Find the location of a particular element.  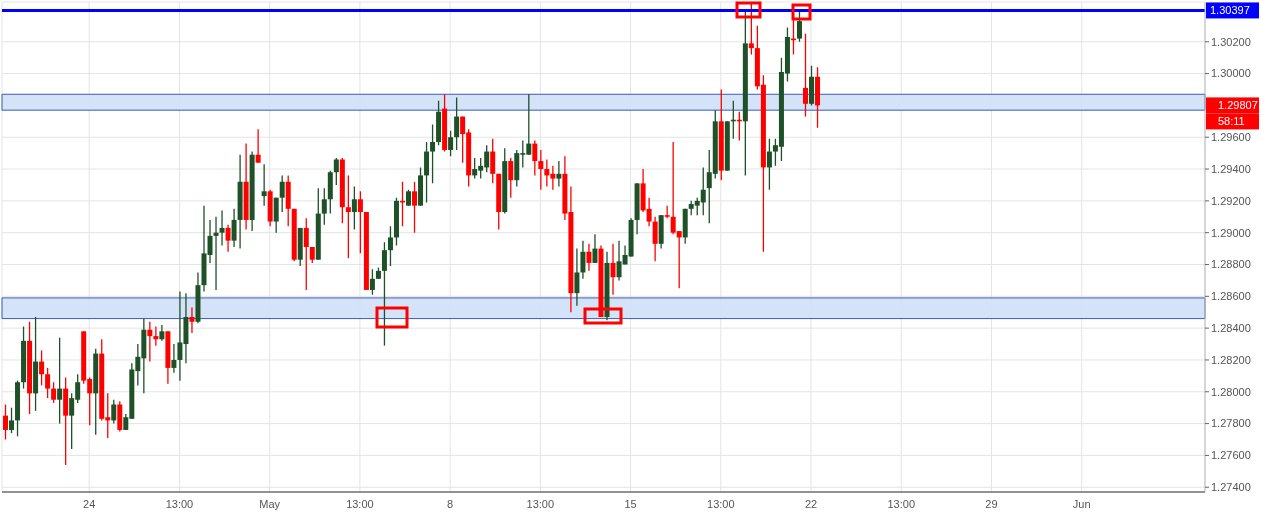

x-tick-label: 24 is located at coordinates (89, 503).